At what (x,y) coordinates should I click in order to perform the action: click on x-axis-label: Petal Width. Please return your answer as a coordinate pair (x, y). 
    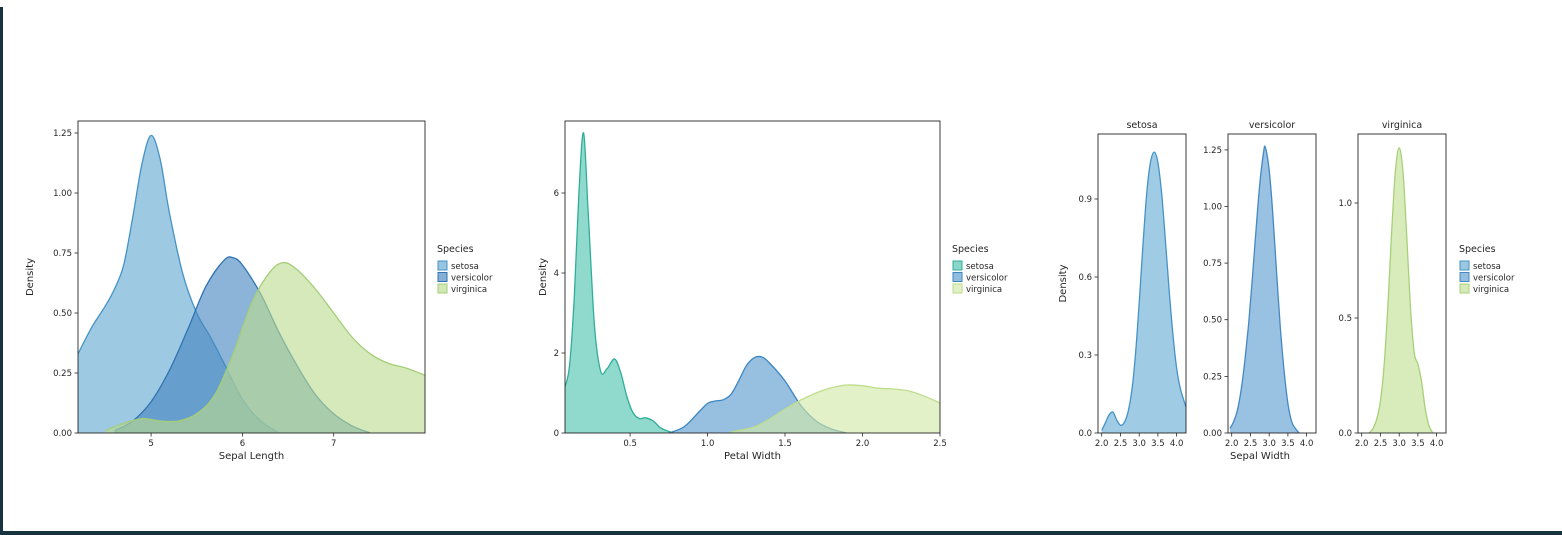
    Looking at the image, I should click on (752, 456).